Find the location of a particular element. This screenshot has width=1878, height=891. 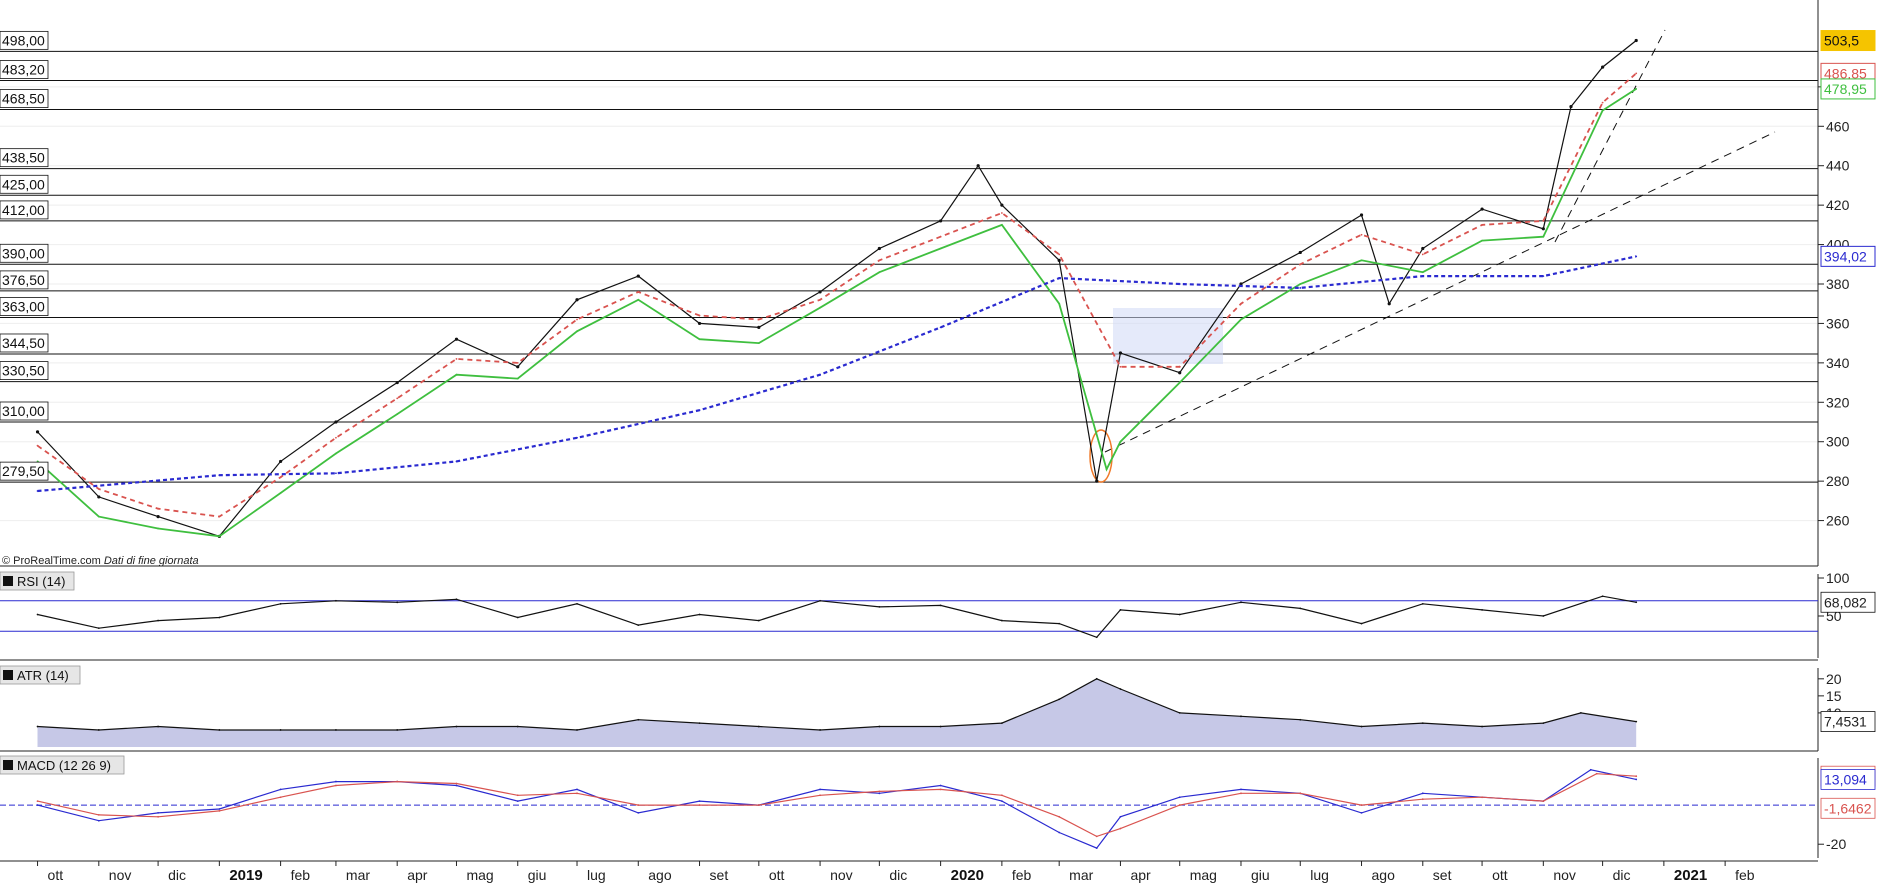

x-tick-label: set is located at coordinates (719, 875).